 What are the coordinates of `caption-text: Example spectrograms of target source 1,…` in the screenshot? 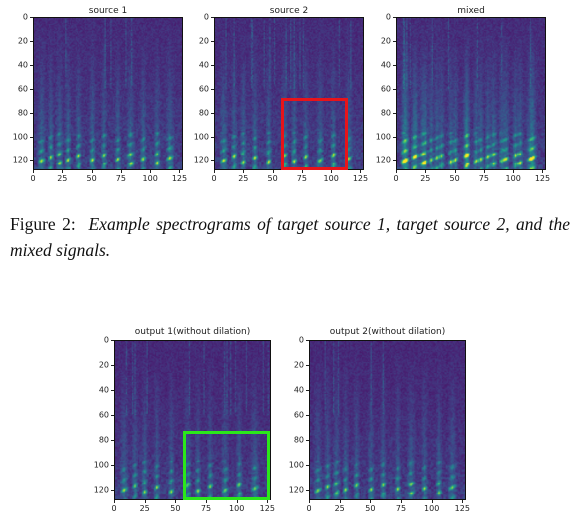 It's located at (290, 237).